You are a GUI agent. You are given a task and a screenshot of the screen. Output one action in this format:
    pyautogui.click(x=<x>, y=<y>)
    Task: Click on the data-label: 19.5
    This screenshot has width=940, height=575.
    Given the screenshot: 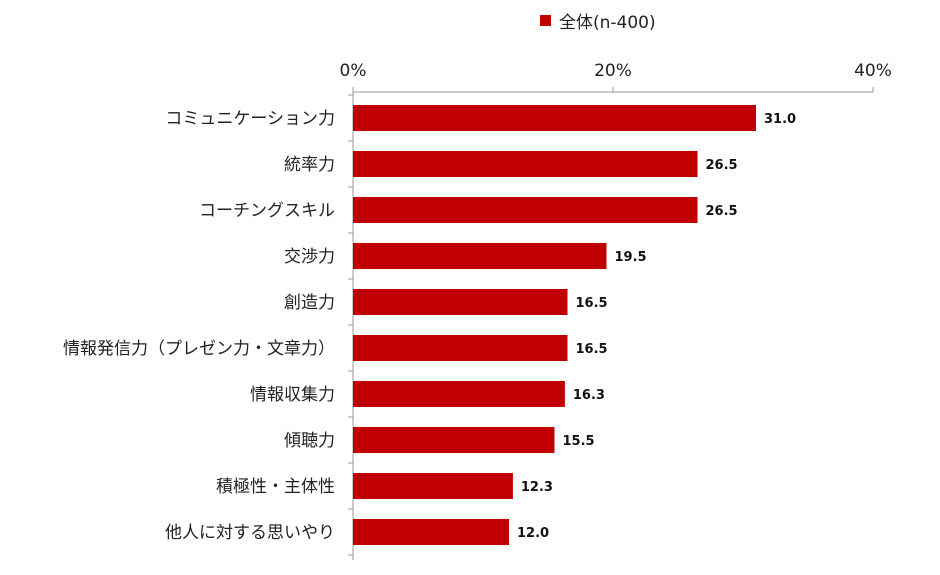 What is the action you would take?
    pyautogui.click(x=631, y=257)
    